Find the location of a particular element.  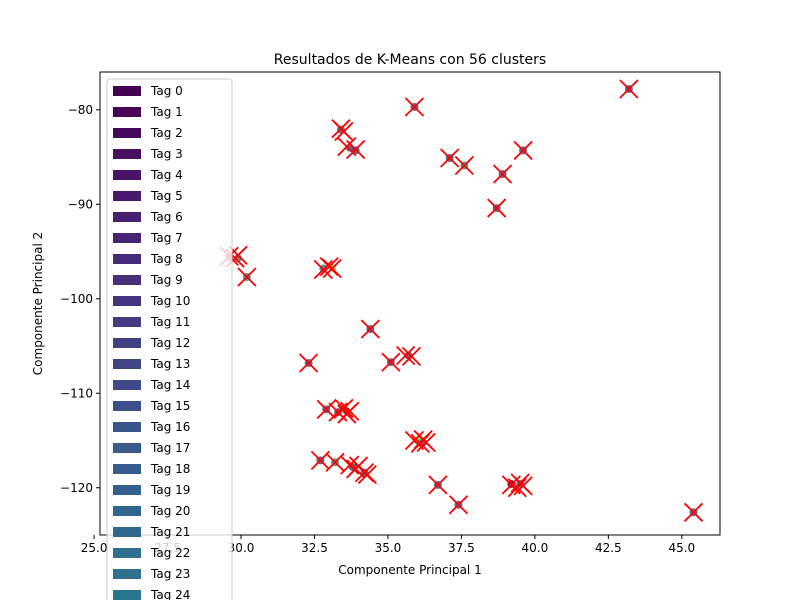

x-tick-label: 45.0 is located at coordinates (681, 548).